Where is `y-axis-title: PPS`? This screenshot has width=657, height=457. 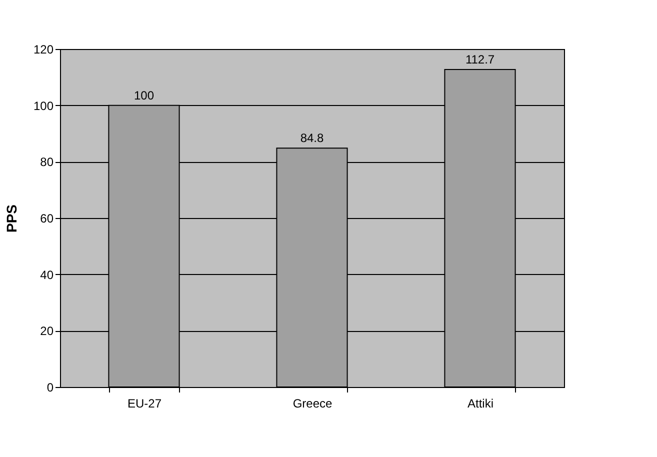 y-axis-title: PPS is located at coordinates (11, 218).